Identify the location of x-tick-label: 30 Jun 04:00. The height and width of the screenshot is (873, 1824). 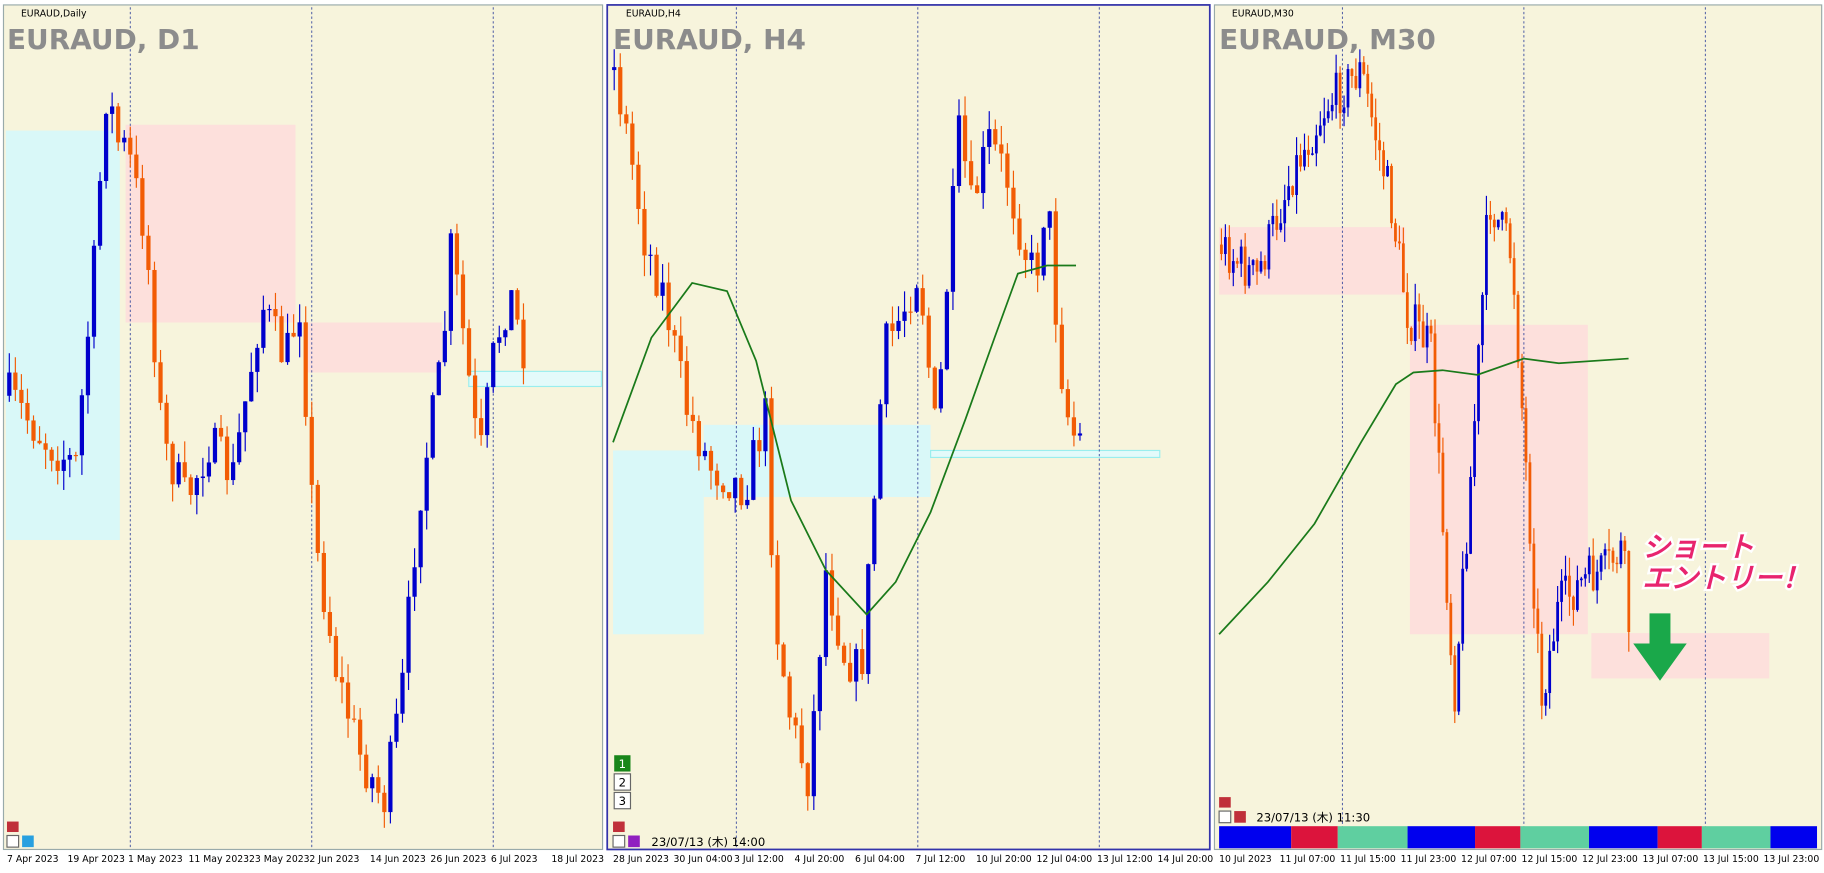
(703, 859).